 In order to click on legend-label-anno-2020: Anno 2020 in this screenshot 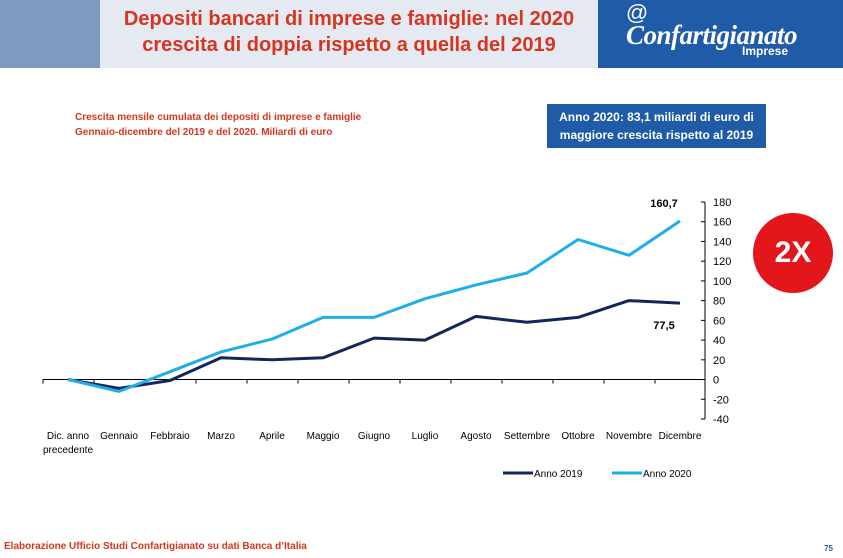, I will do `click(667, 474)`.